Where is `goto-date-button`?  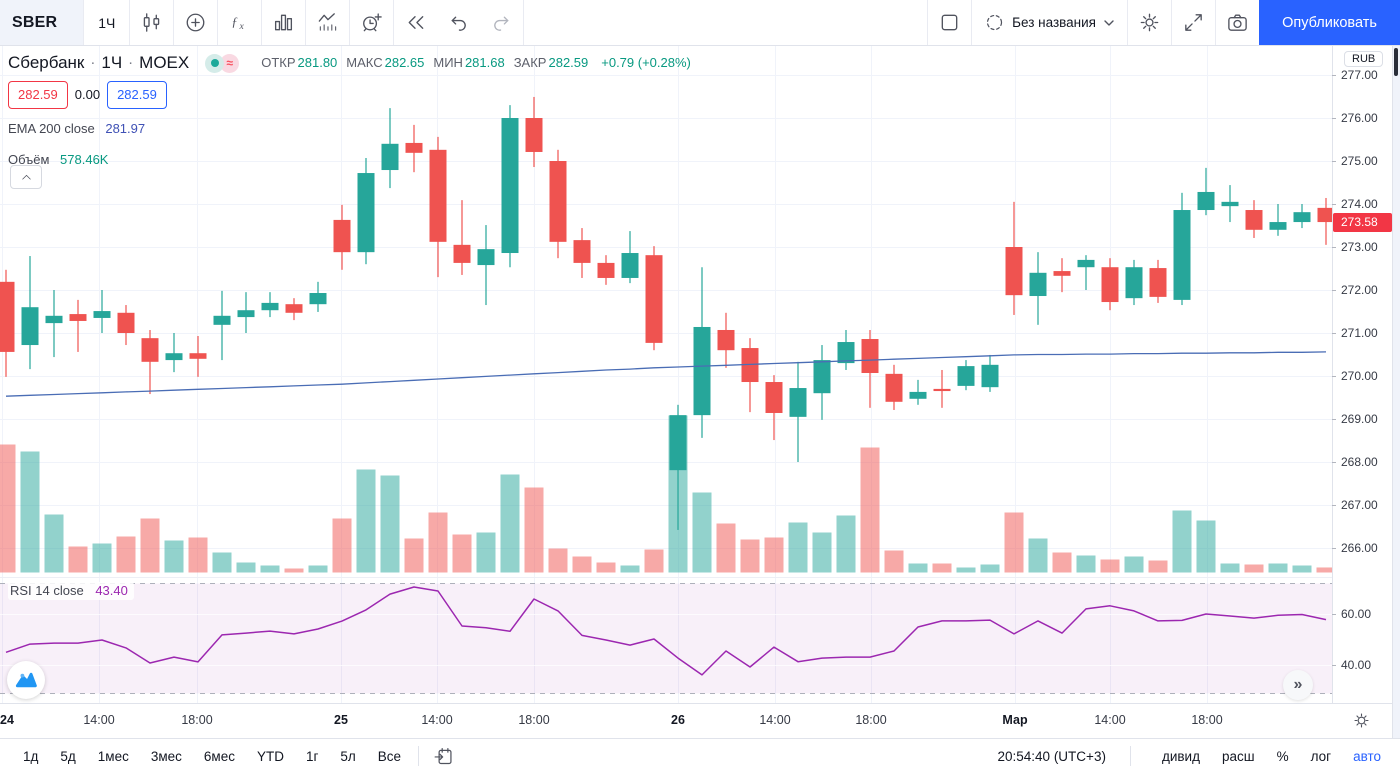 goto-date-button is located at coordinates (443, 756).